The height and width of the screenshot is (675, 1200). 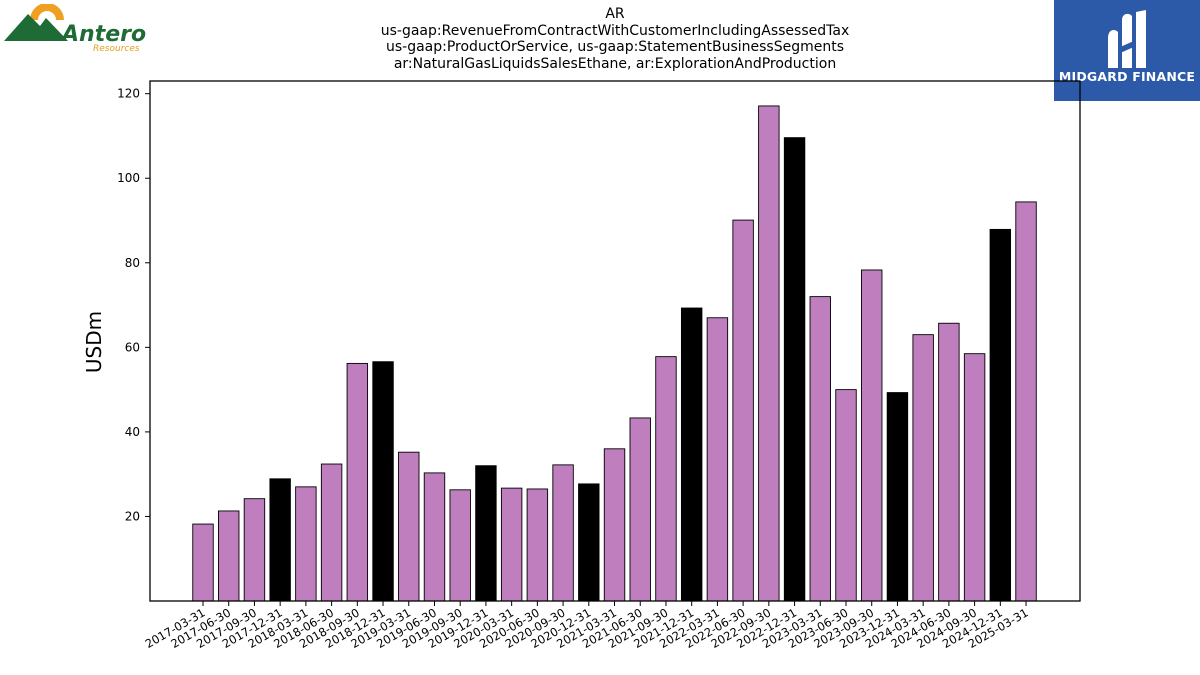 What do you see at coordinates (132, 347) in the screenshot?
I see `y-tick-label-60: 60` at bounding box center [132, 347].